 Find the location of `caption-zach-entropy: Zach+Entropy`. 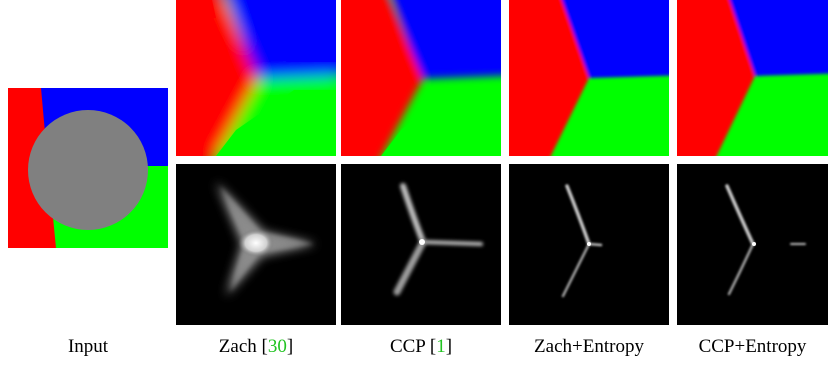

caption-zach-entropy: Zach+Entropy is located at coordinates (589, 347).